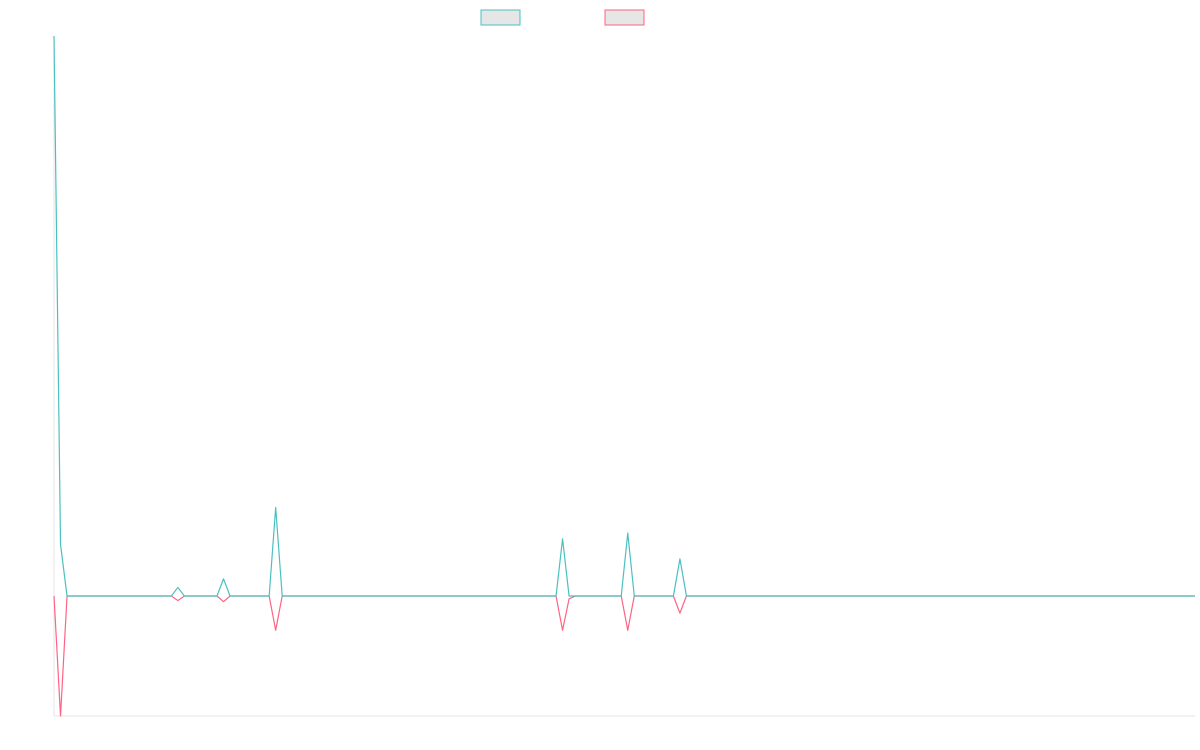 The image size is (1200, 750). What do you see at coordinates (562, 17) in the screenshot?
I see `legend` at bounding box center [562, 17].